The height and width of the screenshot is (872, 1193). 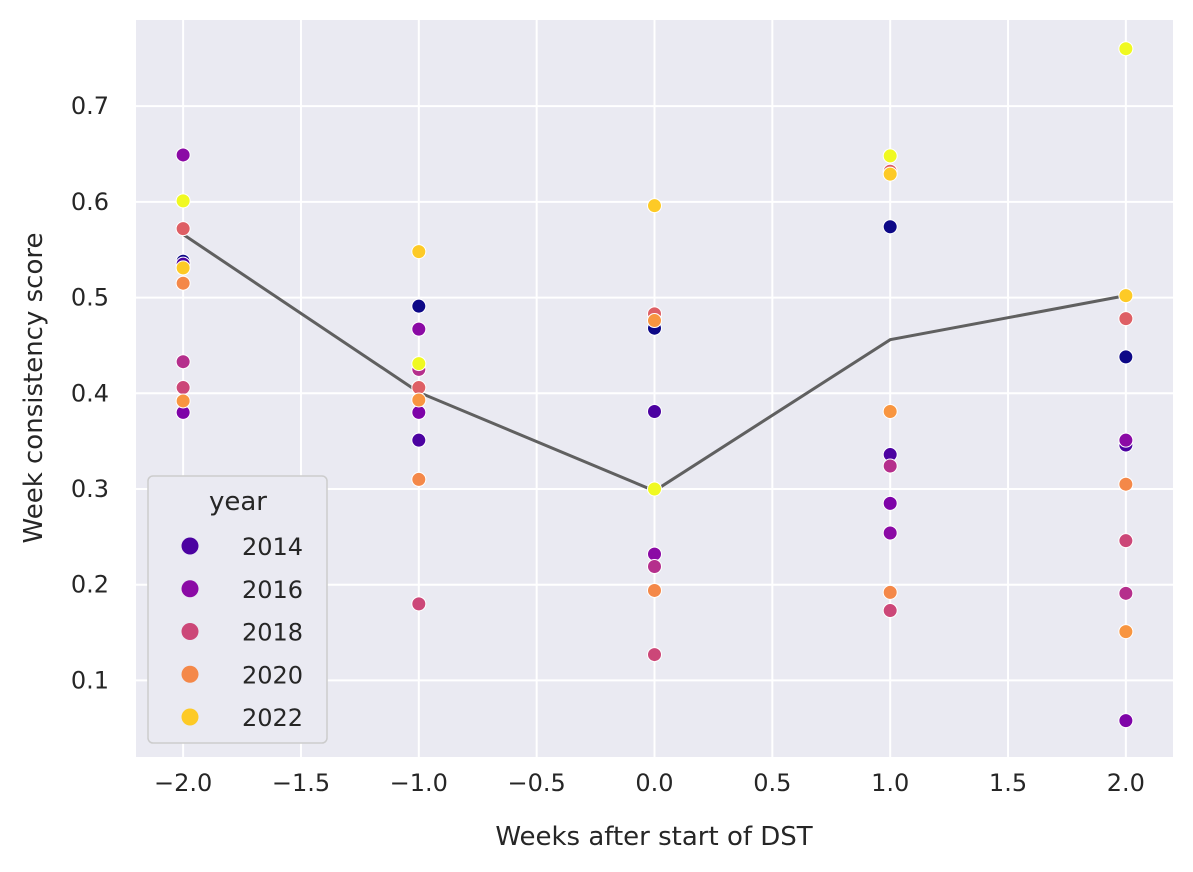 I want to click on y-tick-label: 0.3, so click(x=90, y=489).